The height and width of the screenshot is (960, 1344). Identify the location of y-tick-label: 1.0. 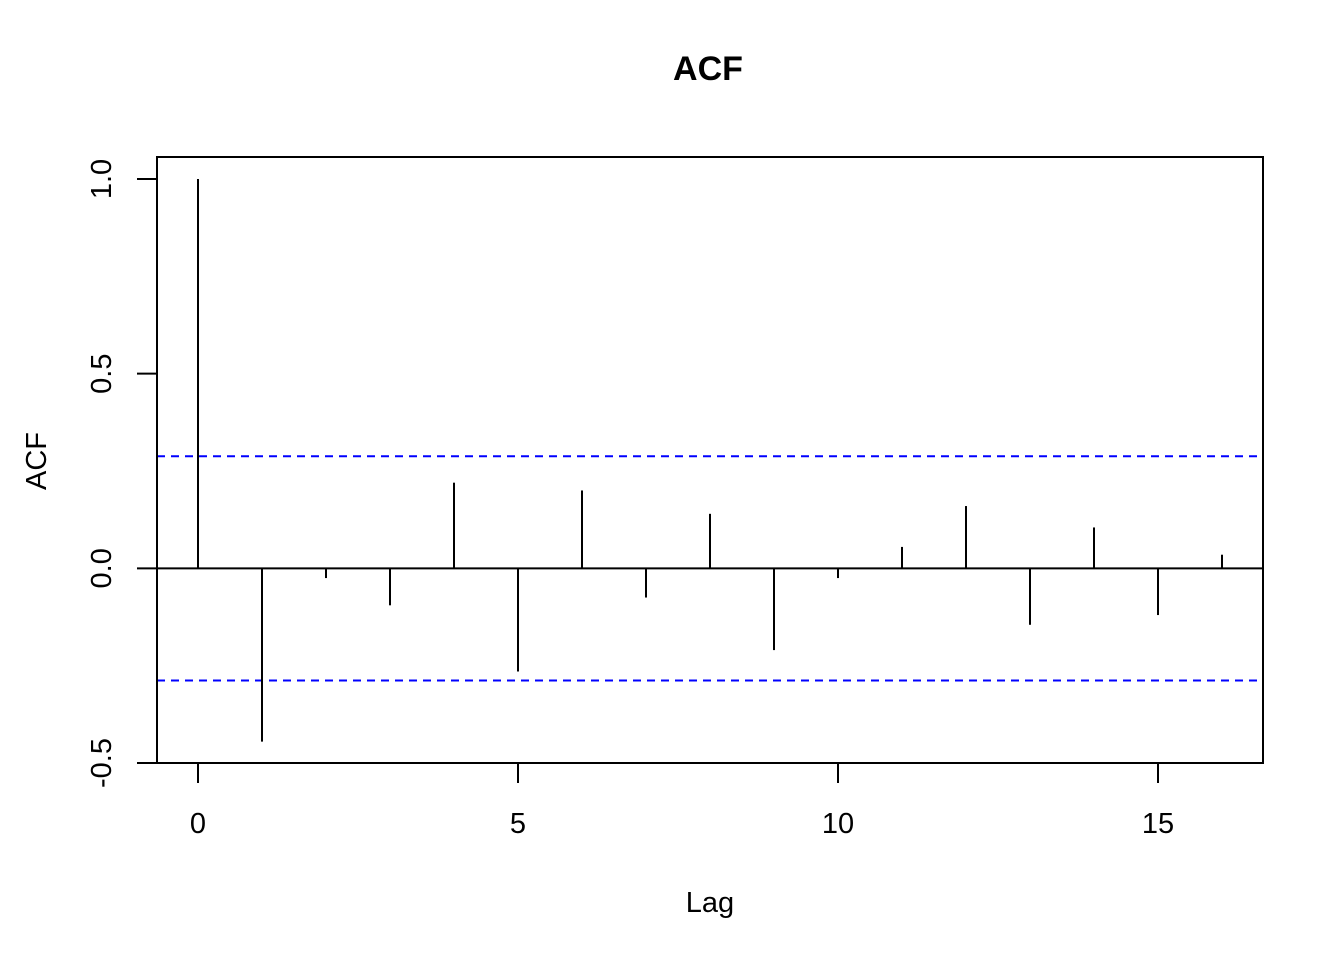
(102, 179).